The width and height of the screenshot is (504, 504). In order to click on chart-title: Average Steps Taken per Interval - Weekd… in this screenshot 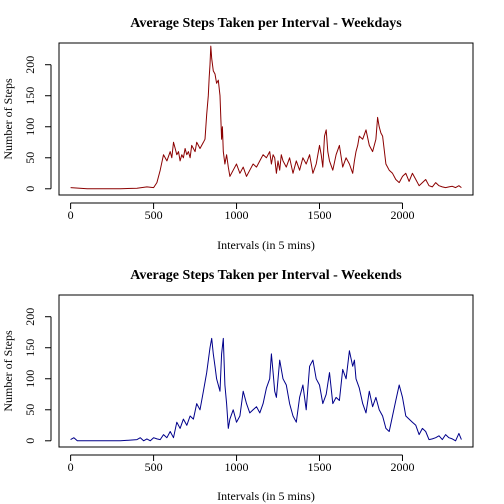, I will do `click(266, 23)`.